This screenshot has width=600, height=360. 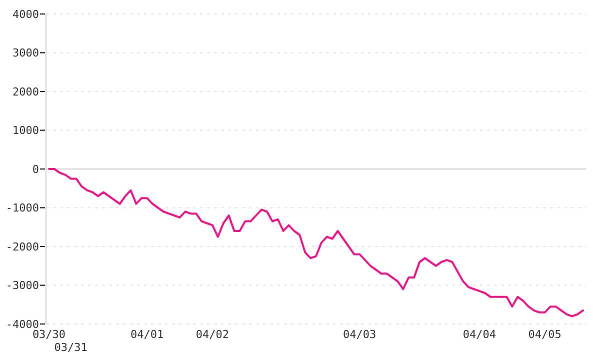 I want to click on y-tick-label: 0, so click(x=35, y=169).